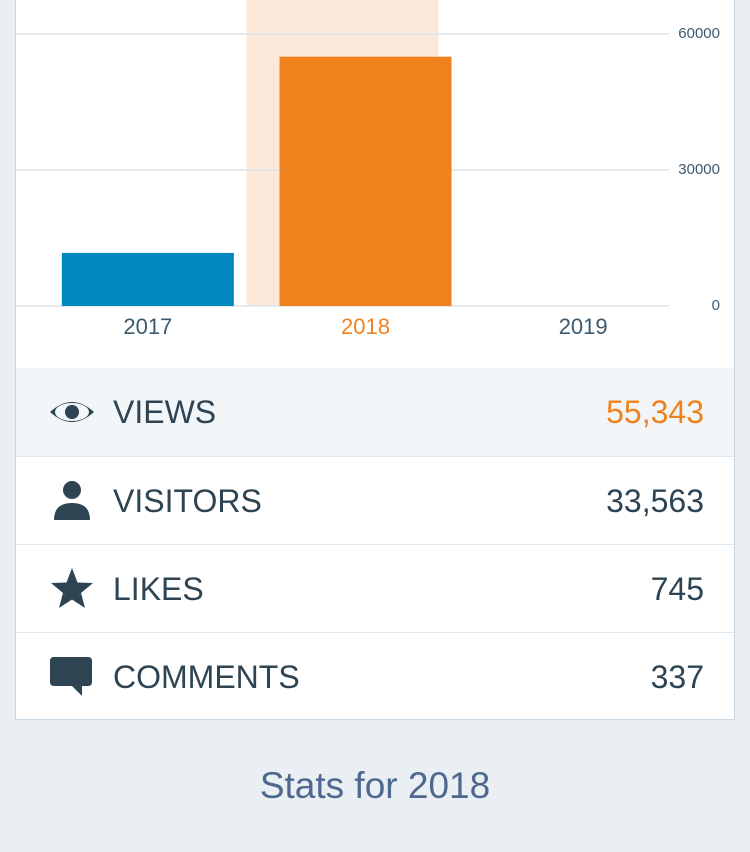 This screenshot has height=852, width=750. What do you see at coordinates (716, 305) in the screenshot?
I see `y-tick-label: 0` at bounding box center [716, 305].